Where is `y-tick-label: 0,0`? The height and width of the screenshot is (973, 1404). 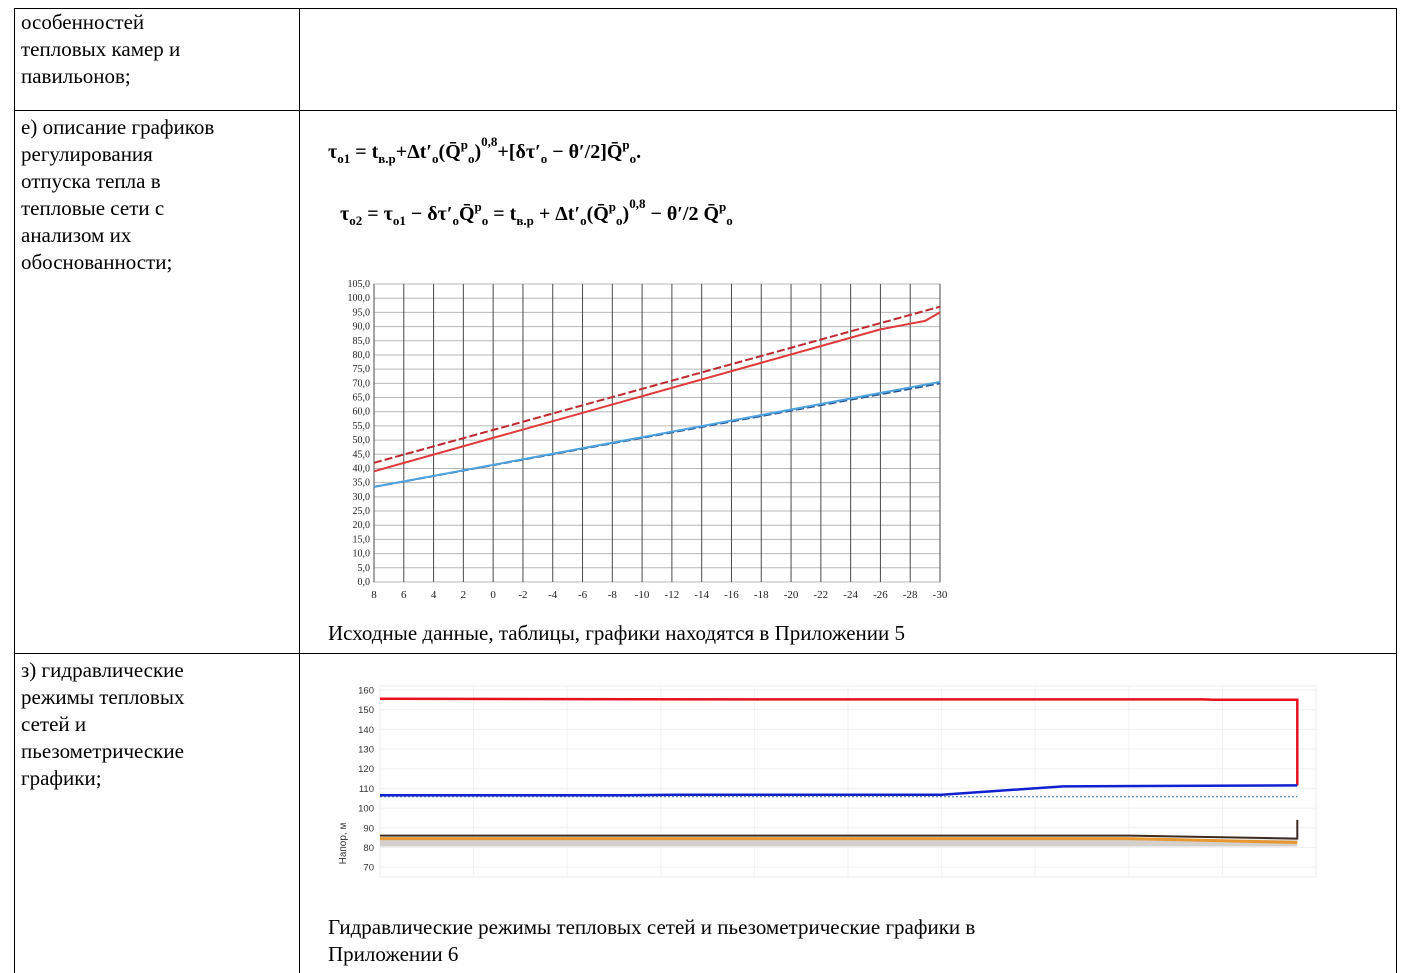 y-tick-label: 0,0 is located at coordinates (364, 582).